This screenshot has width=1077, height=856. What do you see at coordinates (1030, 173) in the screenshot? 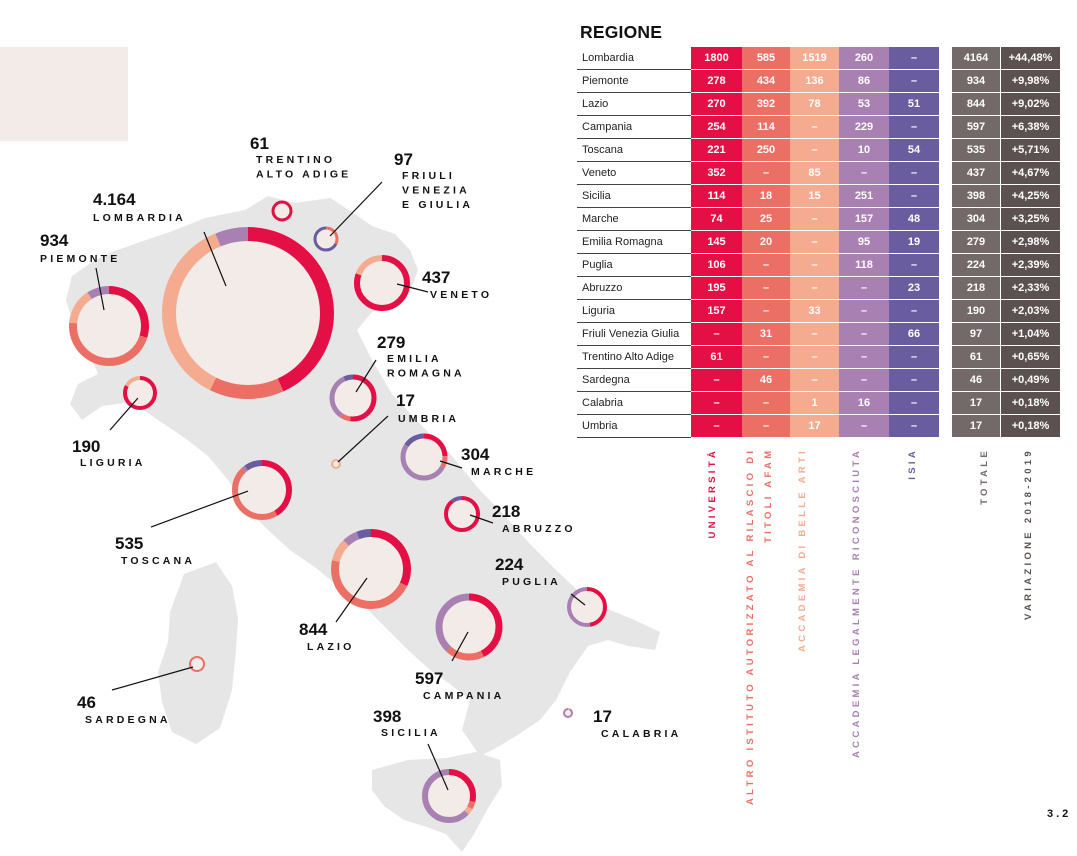
I see `cell-variazione: +4,67%` at bounding box center [1030, 173].